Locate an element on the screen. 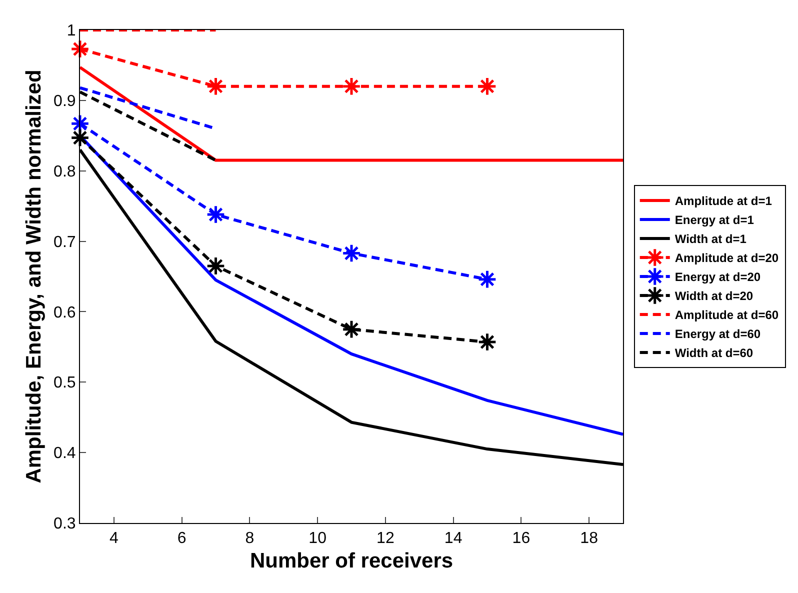 This screenshot has height=593, width=798. legend-label: Amplitude at d=1 is located at coordinates (723, 201).